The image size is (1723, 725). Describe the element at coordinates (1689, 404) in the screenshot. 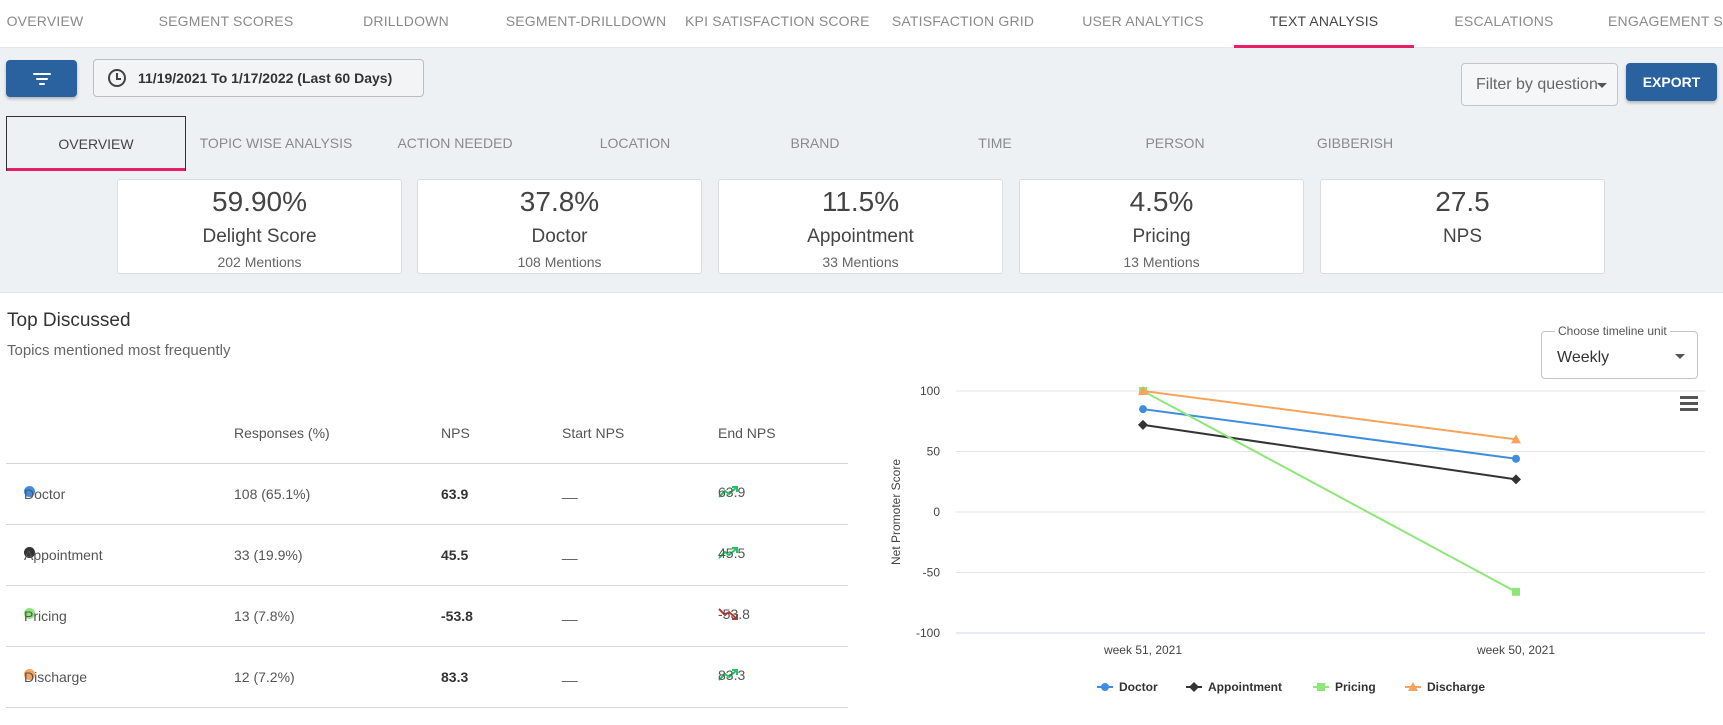

I see `chart-menu-icon` at that location.